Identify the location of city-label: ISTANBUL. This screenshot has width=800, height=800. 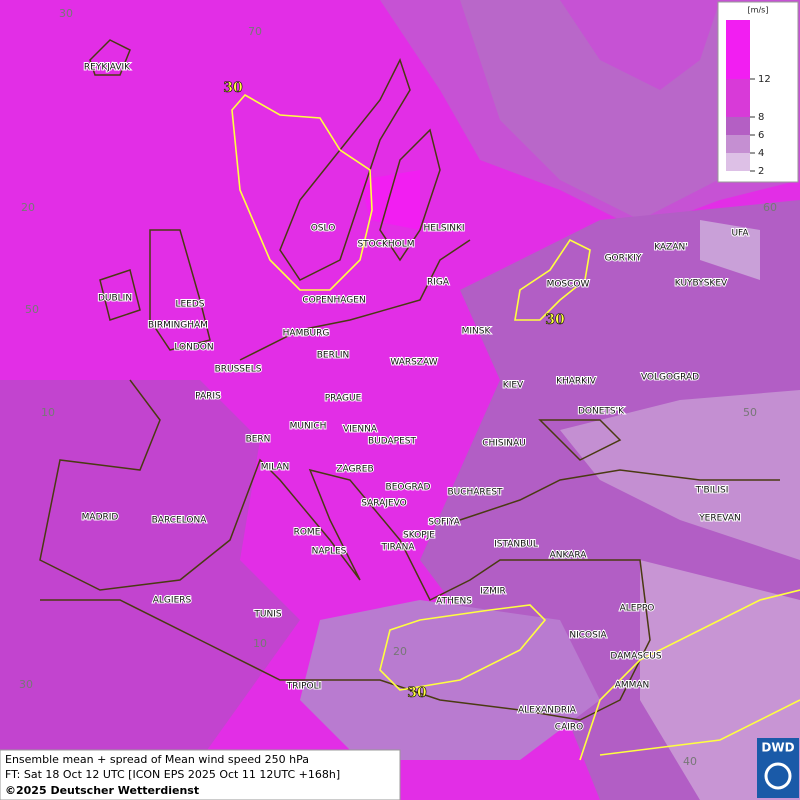
(516, 545).